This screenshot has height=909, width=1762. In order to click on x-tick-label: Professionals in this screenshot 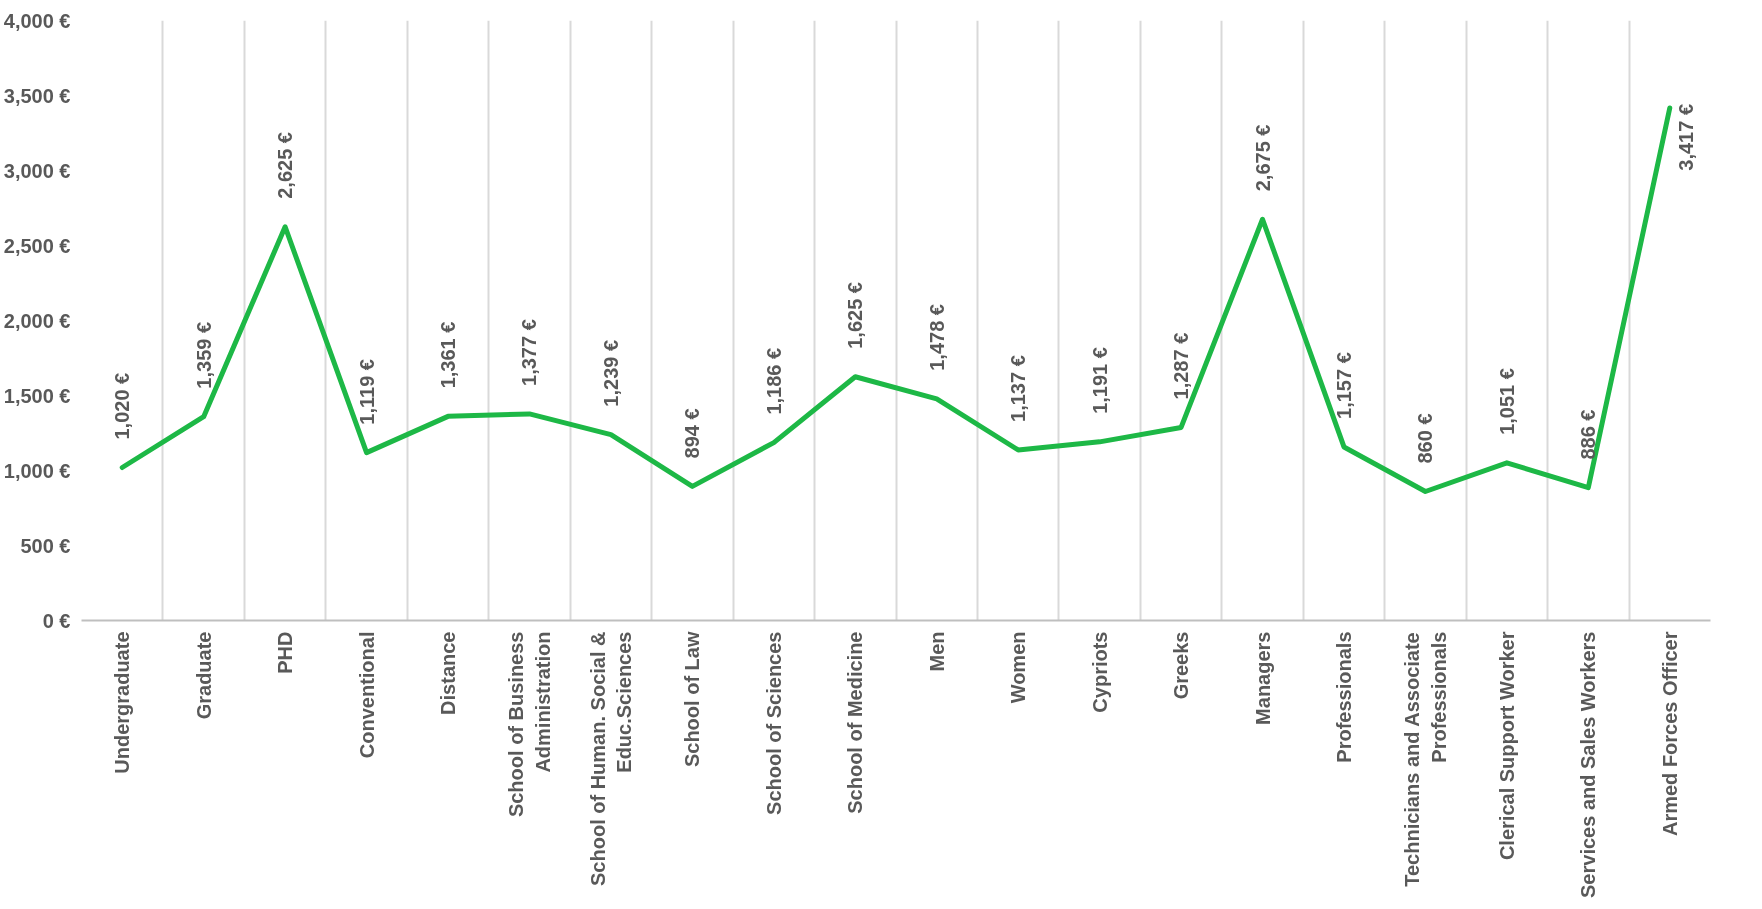, I will do `click(1343, 697)`.